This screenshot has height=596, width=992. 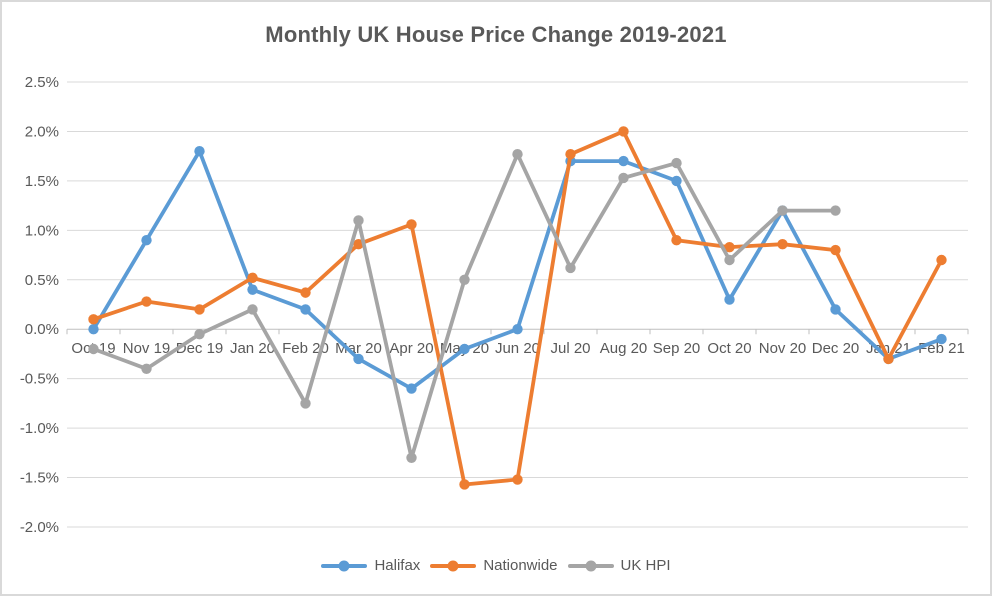 I want to click on y-axis-label: 1.5%, so click(x=42, y=181).